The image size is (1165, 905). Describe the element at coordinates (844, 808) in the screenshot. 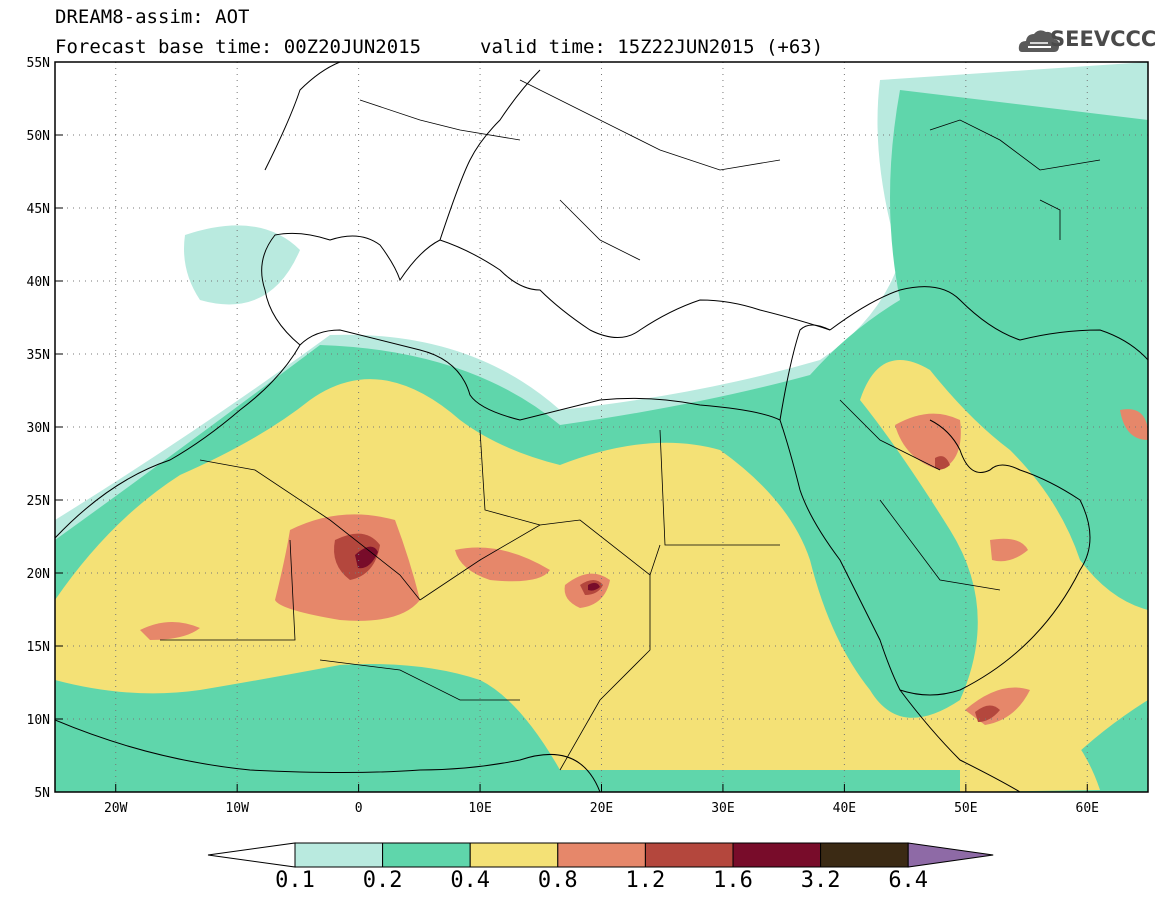

I see `lon-tick-label: 40E` at that location.